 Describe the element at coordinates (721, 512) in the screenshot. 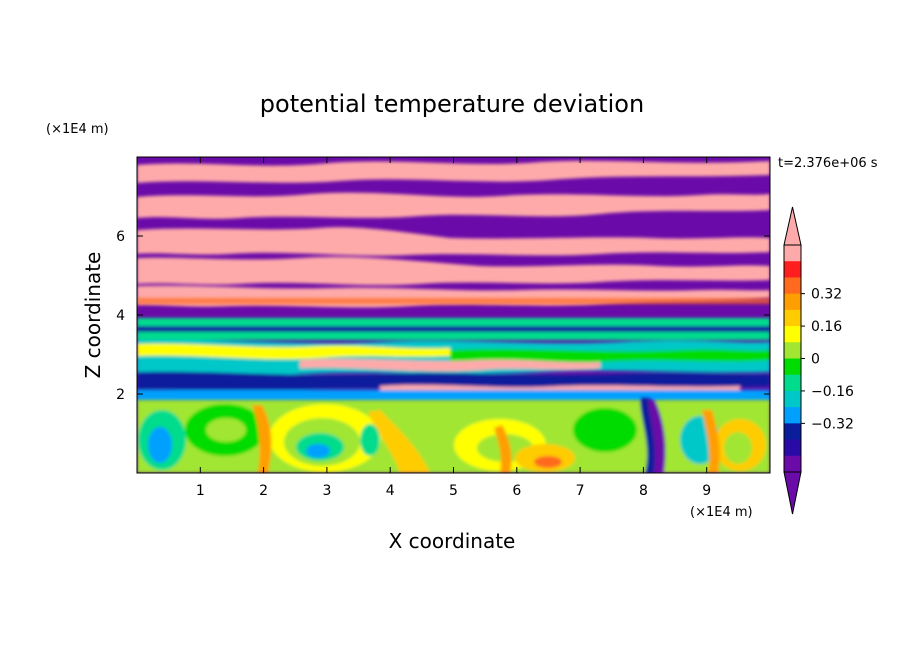

I see `x-unit-label: (×1E4 m)` at that location.